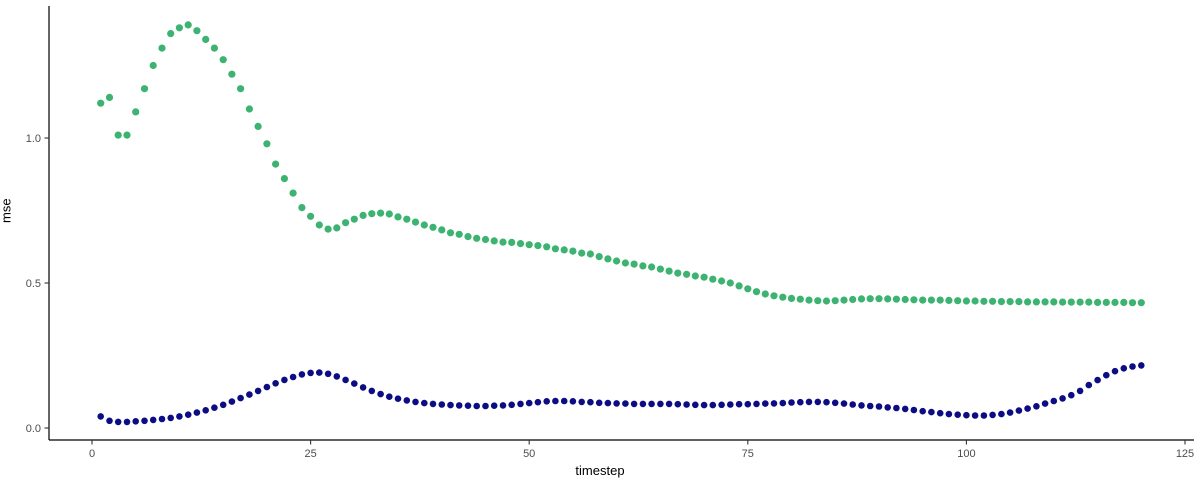  I want to click on y-tick-label: 0.0, so click(33, 429).